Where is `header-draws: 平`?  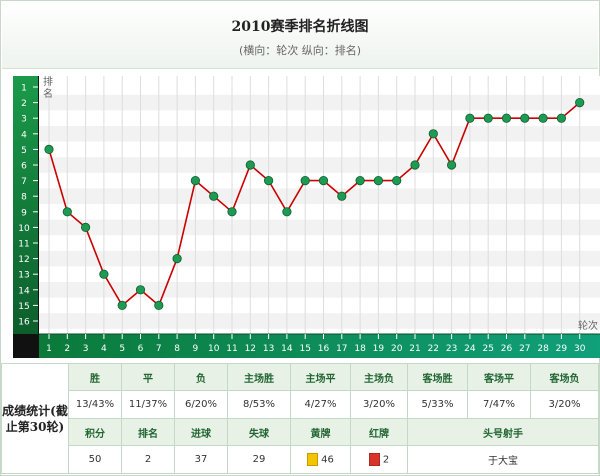 header-draws: 平 is located at coordinates (148, 377).